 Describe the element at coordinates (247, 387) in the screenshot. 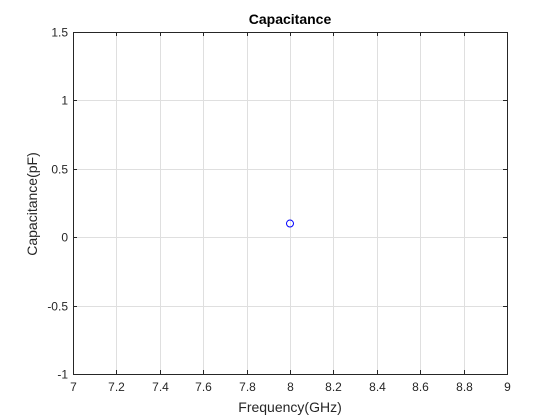

I see `x-tick-label: 7.8` at that location.